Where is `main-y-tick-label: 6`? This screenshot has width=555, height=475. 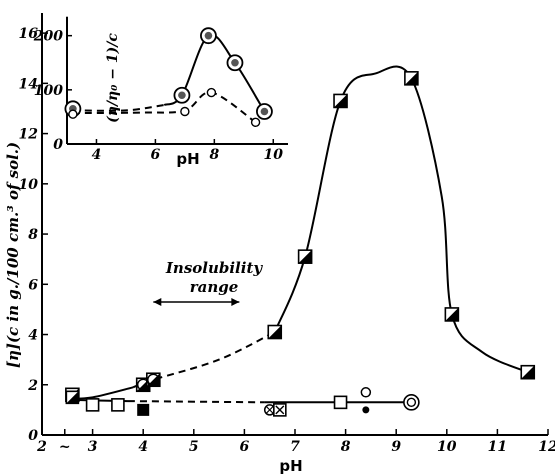 main-y-tick-label: 6 is located at coordinates (33, 285).